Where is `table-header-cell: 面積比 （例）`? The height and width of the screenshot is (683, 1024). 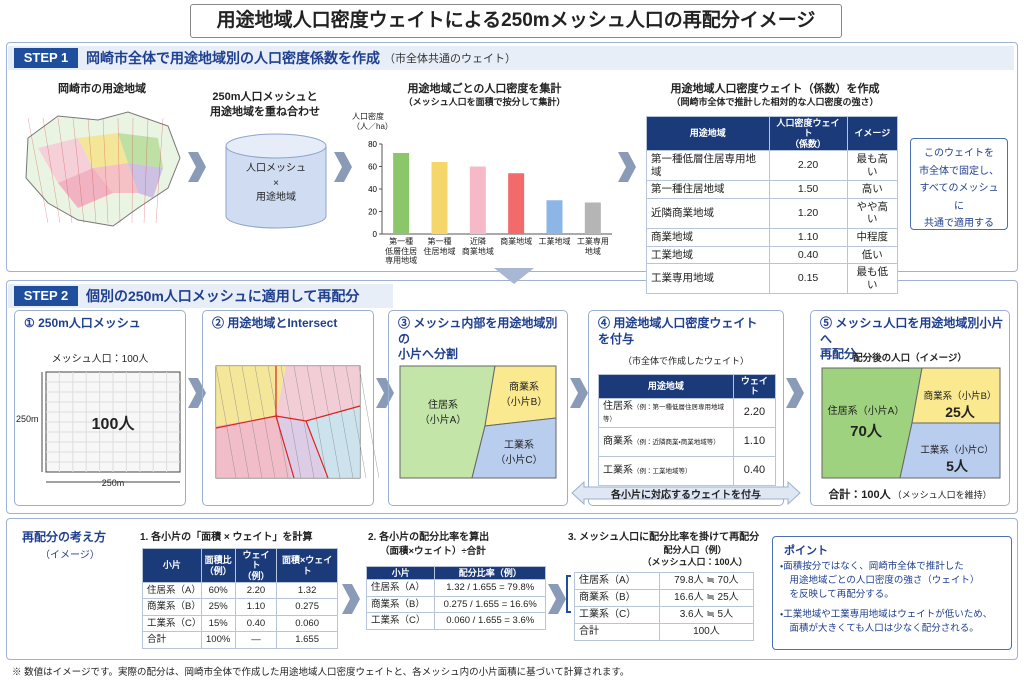 table-header-cell: 面積比 （例） is located at coordinates (218, 565).